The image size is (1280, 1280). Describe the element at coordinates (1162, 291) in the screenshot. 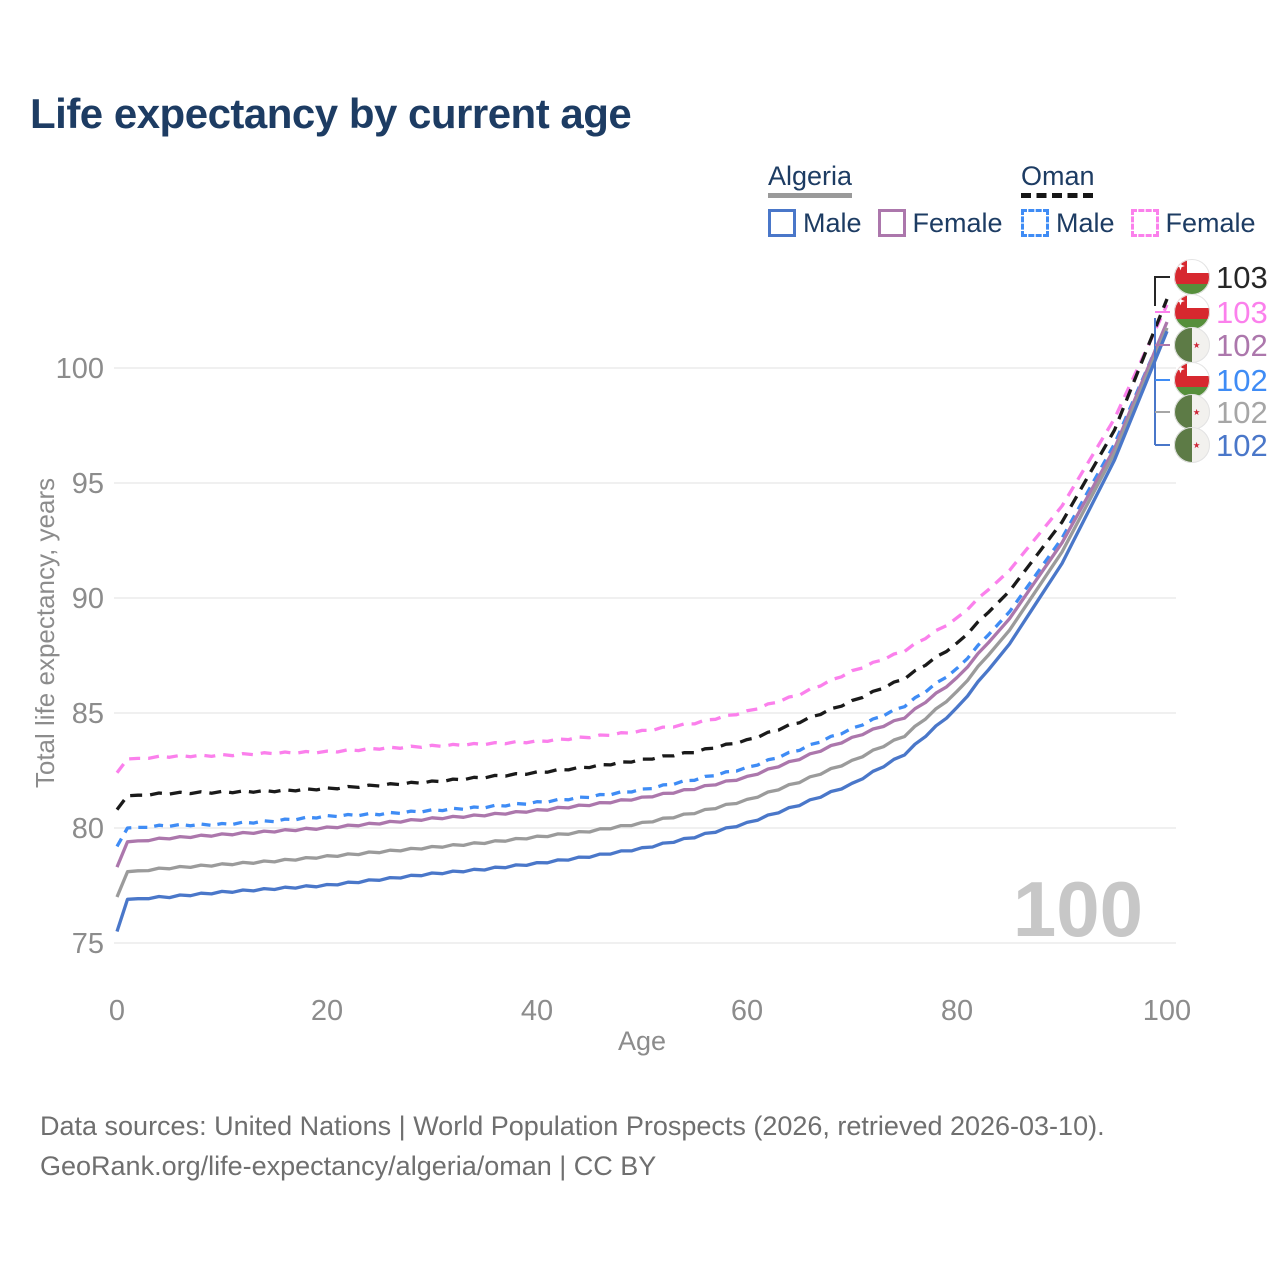

I see `connector-oman-all` at that location.